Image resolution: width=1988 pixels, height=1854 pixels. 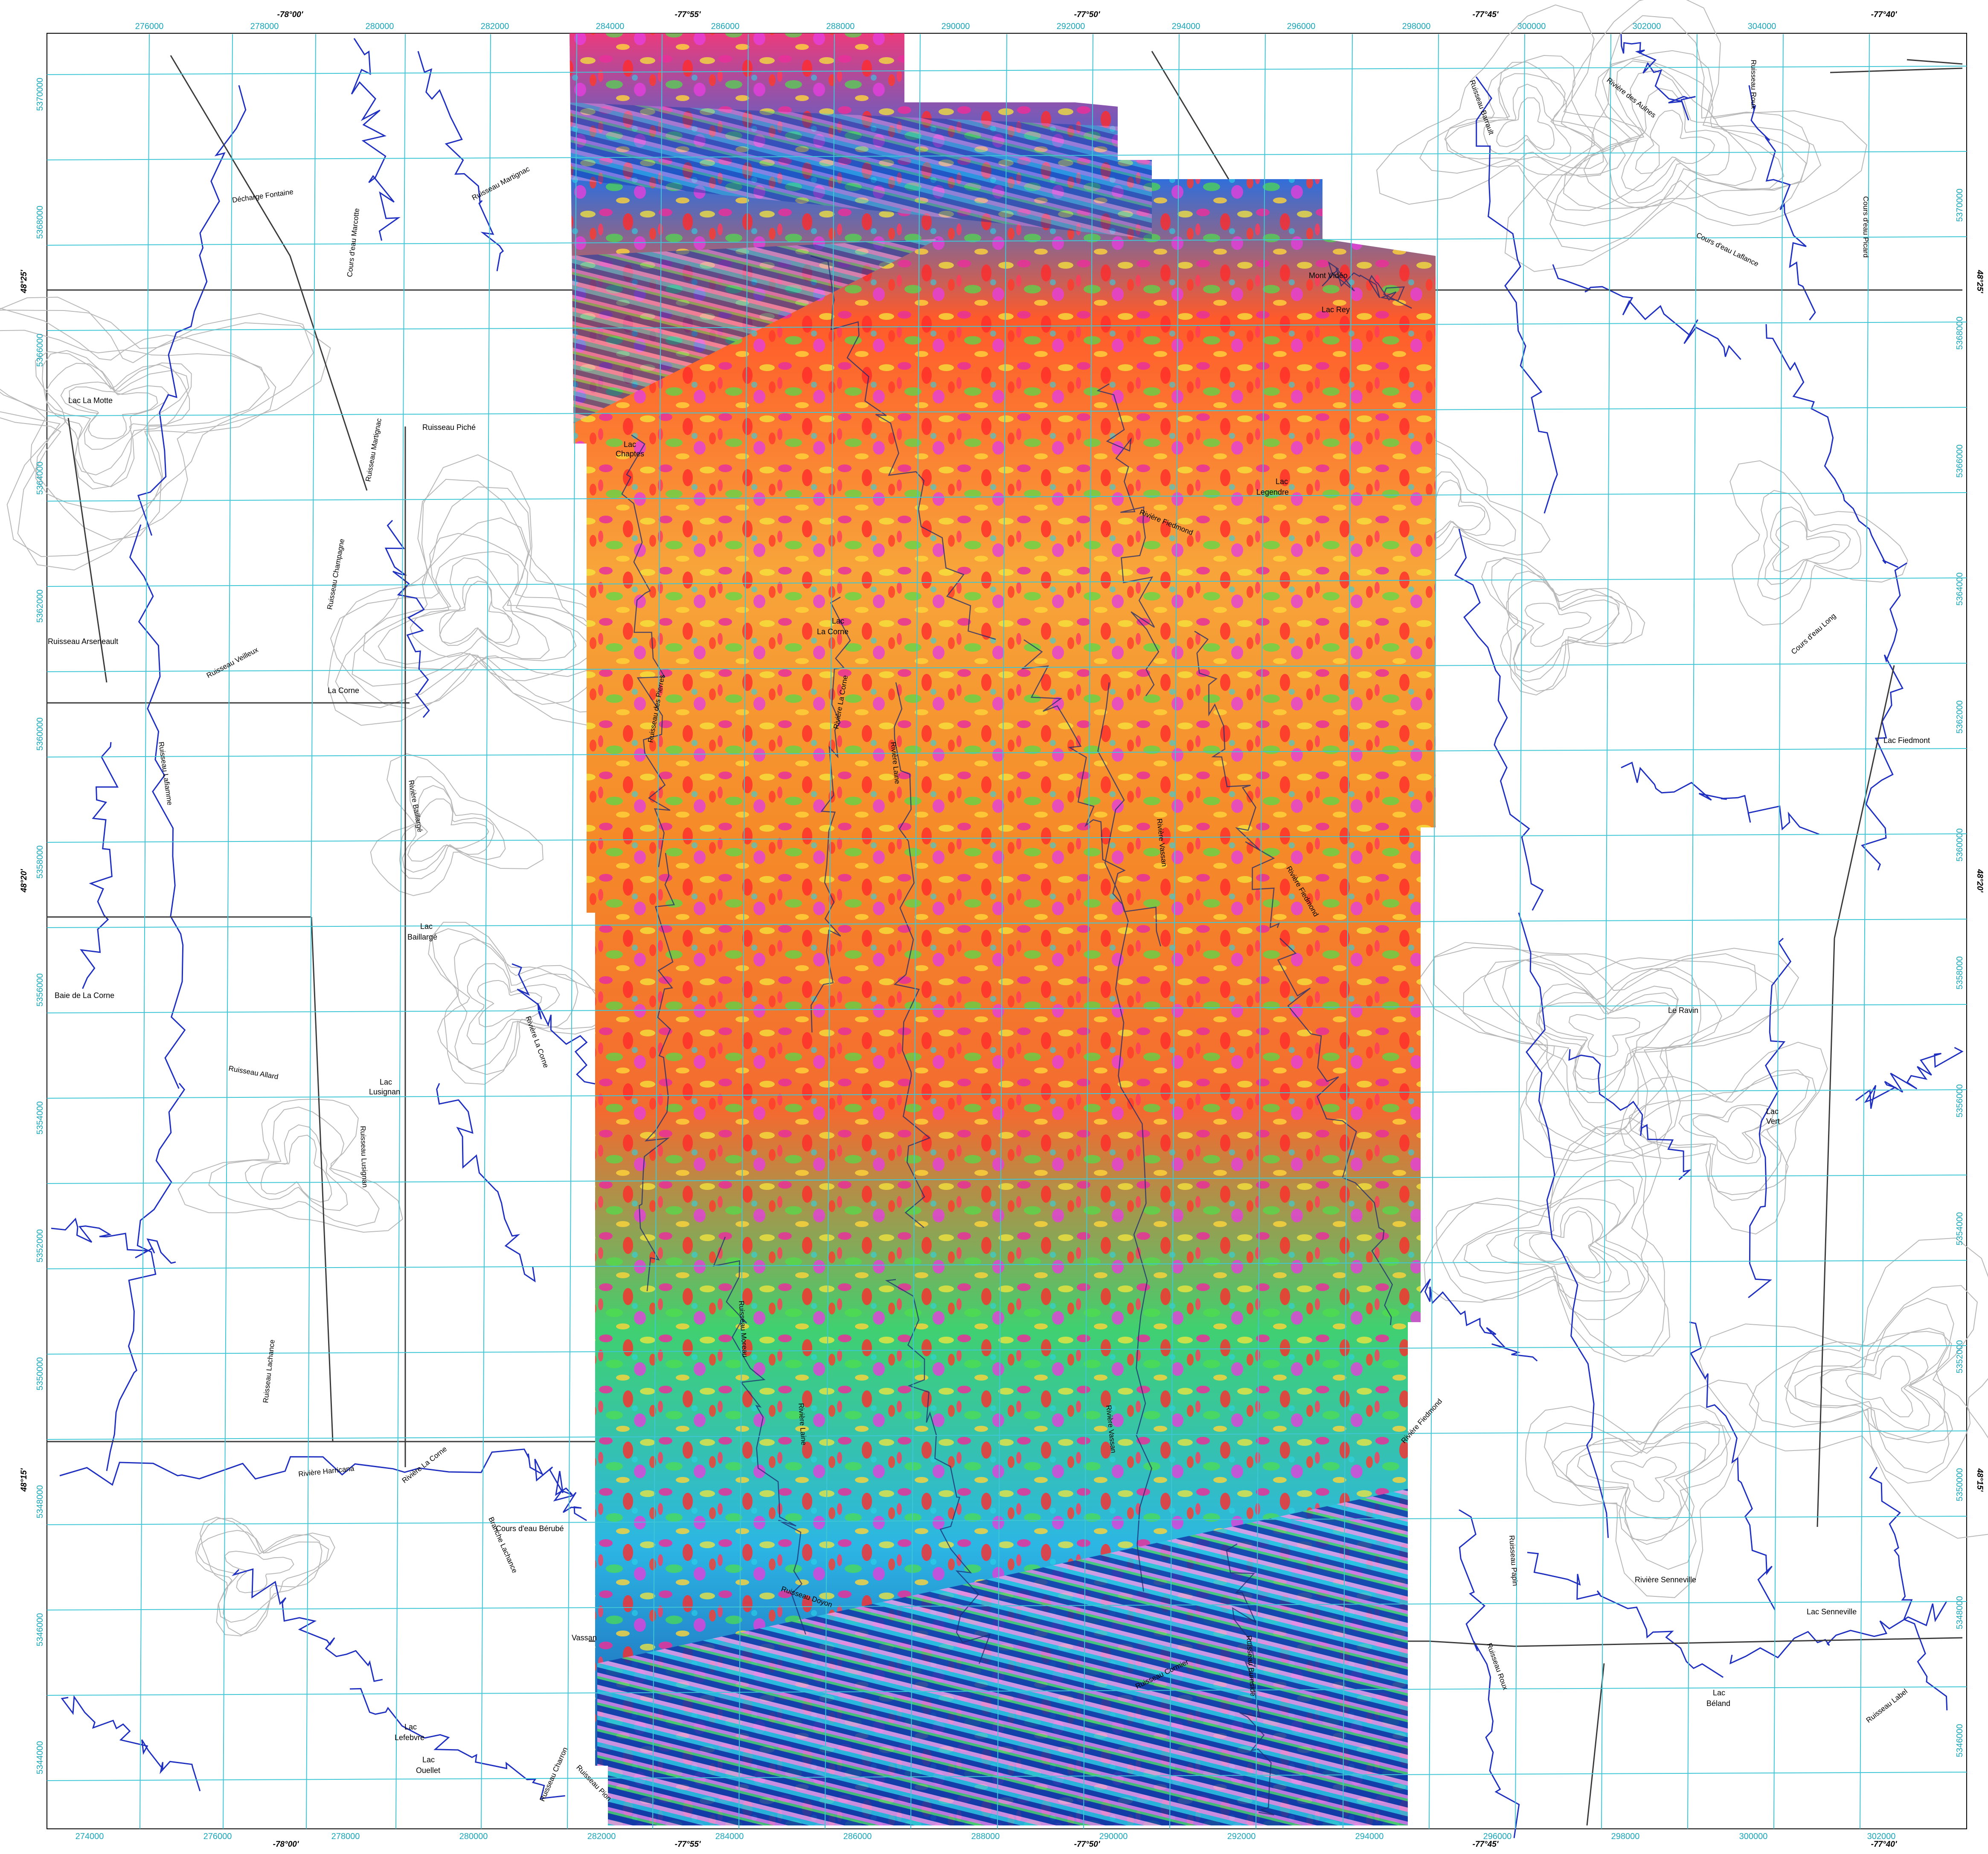 What do you see at coordinates (1960, 1356) in the screenshot?
I see `northing-tick-label: 5352000` at bounding box center [1960, 1356].